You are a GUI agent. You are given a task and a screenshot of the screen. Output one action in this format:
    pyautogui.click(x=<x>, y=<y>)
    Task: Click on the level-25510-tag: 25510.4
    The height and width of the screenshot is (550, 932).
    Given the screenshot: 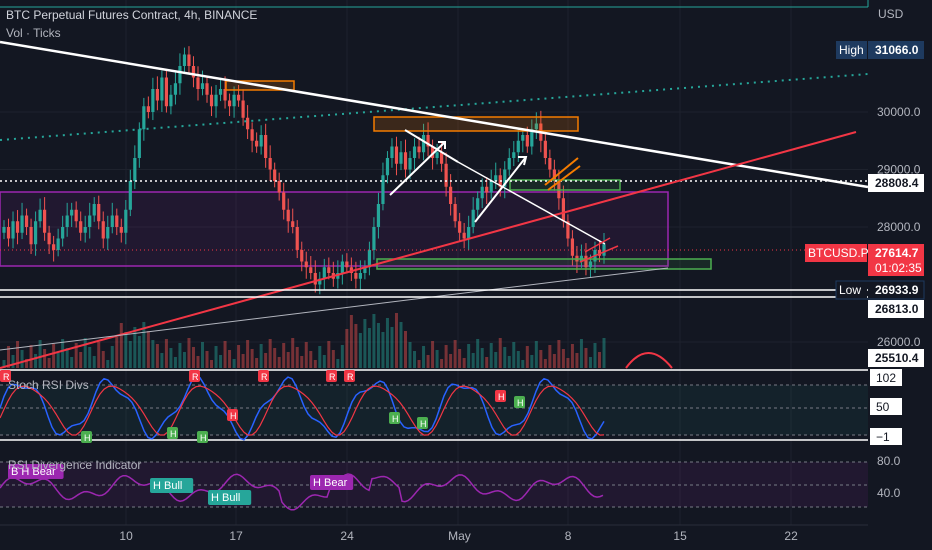 What is the action you would take?
    pyautogui.click(x=896, y=358)
    